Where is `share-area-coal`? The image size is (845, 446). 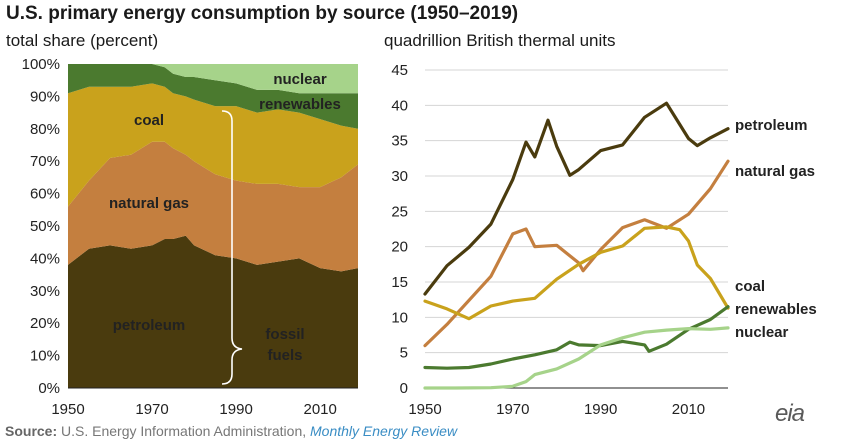
share-area-coal is located at coordinates (213, 145).